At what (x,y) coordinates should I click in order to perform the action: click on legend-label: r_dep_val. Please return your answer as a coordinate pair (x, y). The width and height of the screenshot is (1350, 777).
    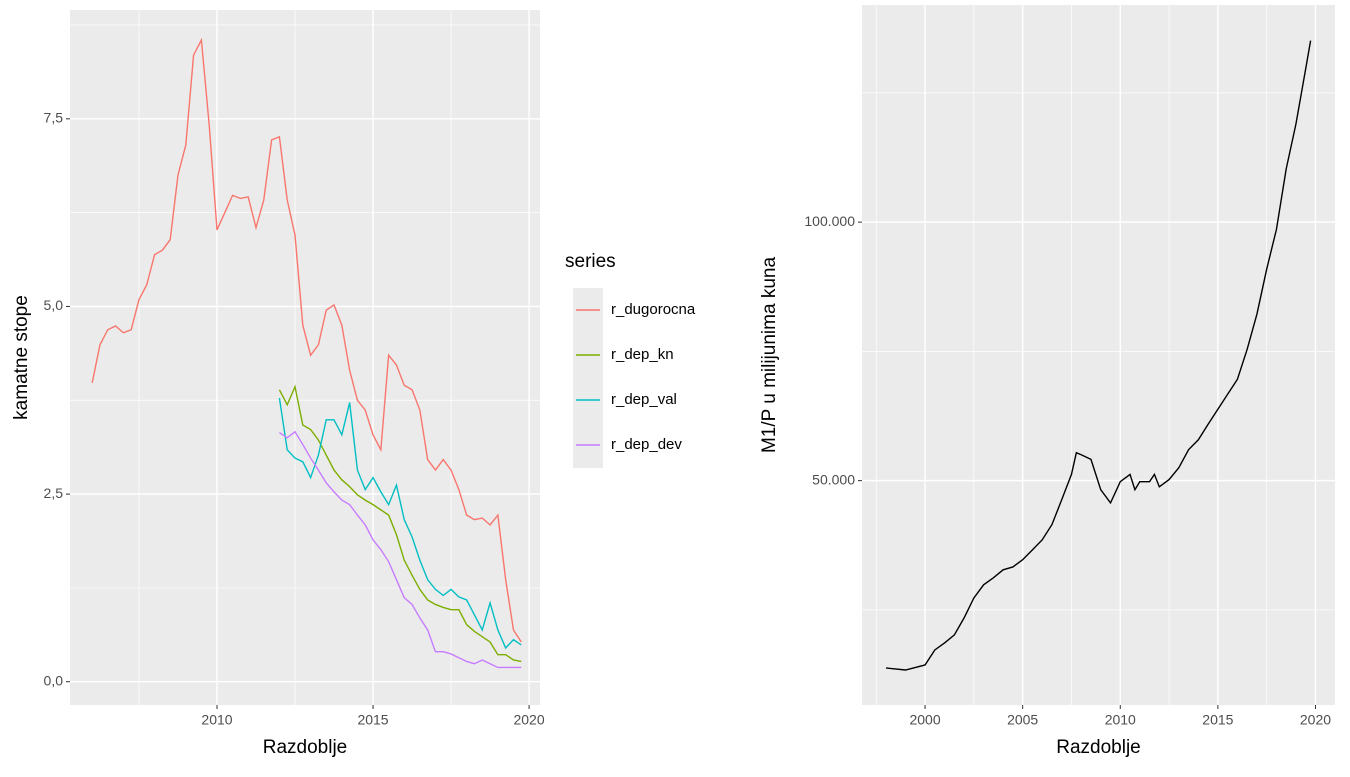
    Looking at the image, I should click on (644, 399).